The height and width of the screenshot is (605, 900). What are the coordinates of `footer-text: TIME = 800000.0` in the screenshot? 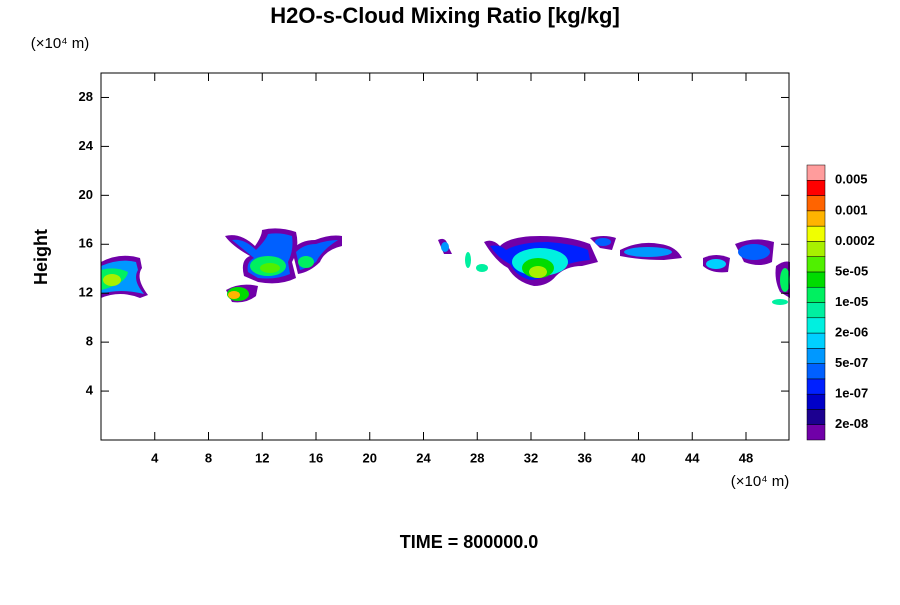 It's located at (469, 542).